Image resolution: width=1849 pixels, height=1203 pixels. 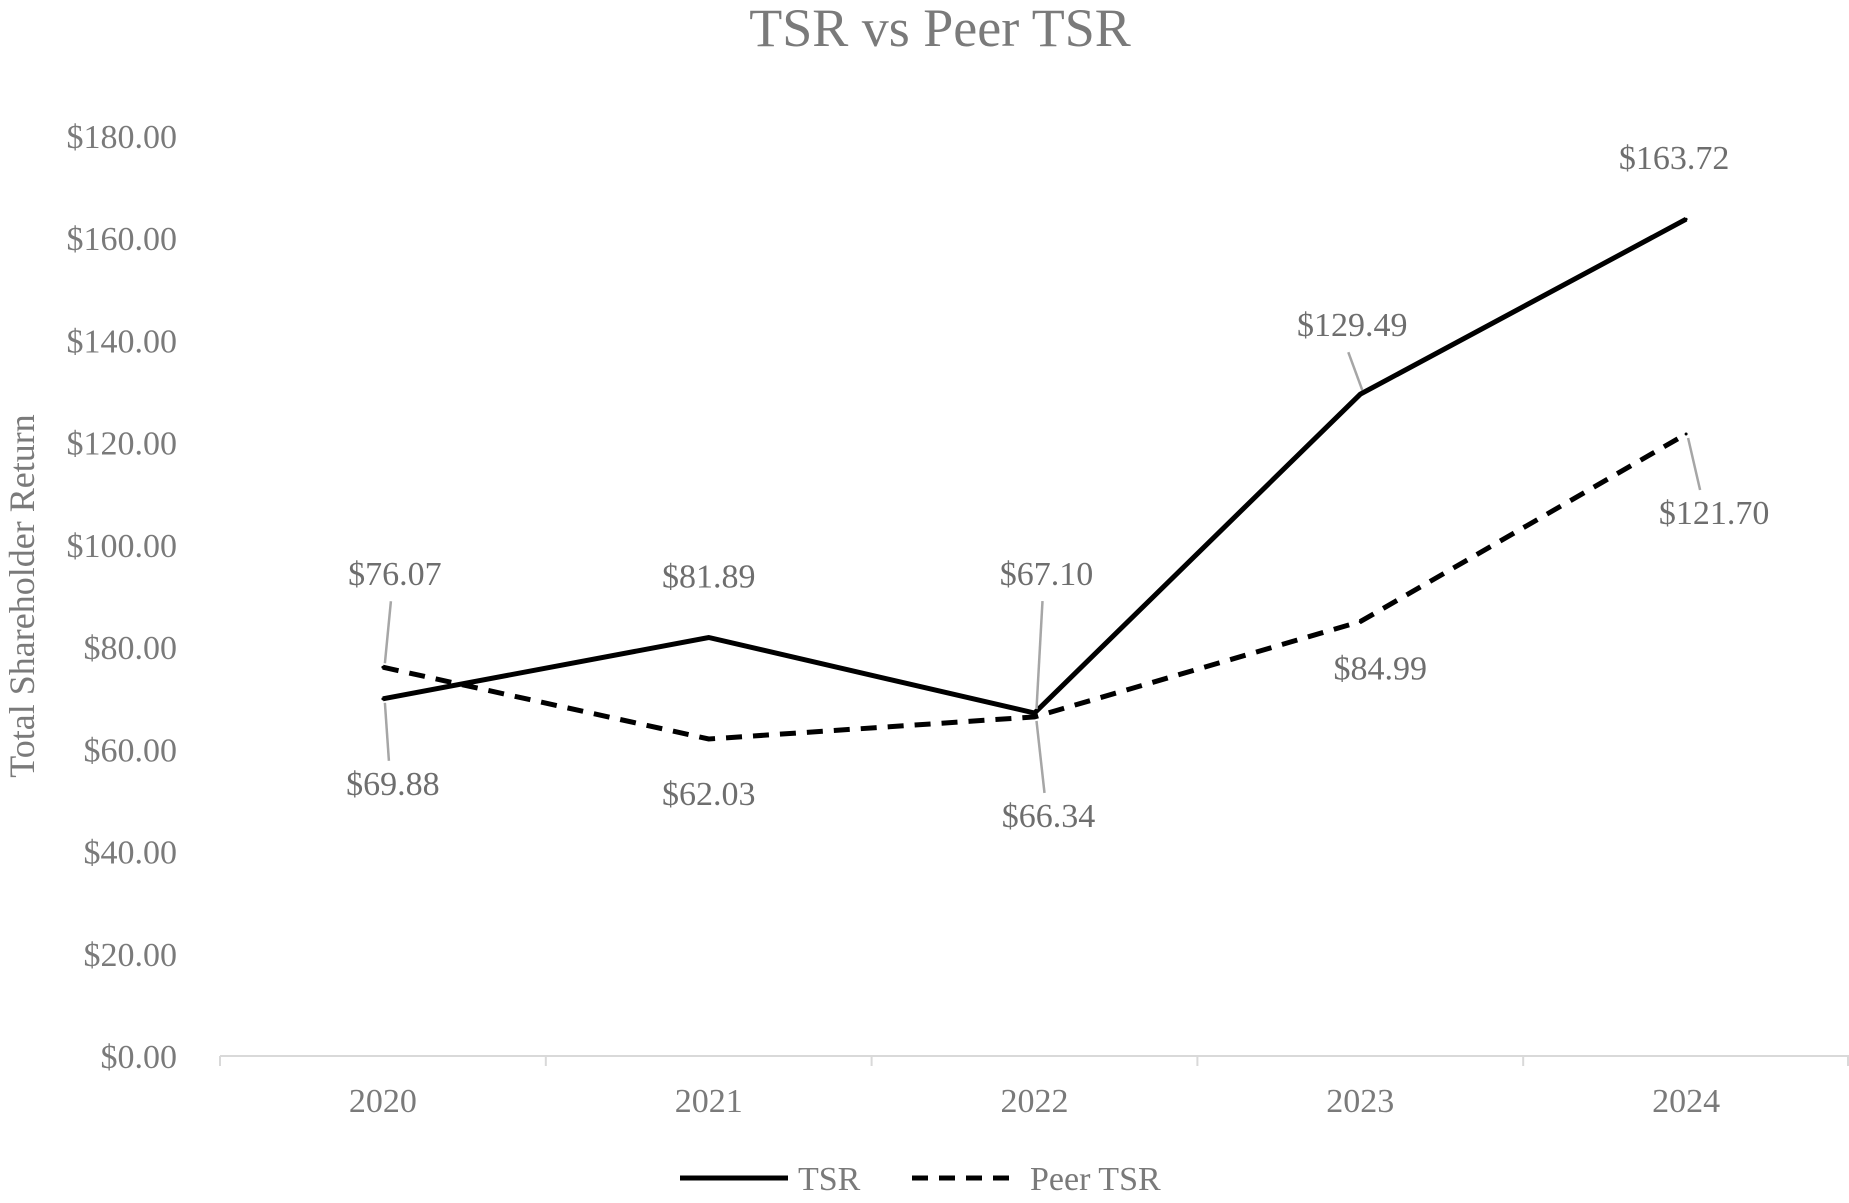 What do you see at coordinates (122, 239) in the screenshot?
I see `y-tick-label: $160.00` at bounding box center [122, 239].